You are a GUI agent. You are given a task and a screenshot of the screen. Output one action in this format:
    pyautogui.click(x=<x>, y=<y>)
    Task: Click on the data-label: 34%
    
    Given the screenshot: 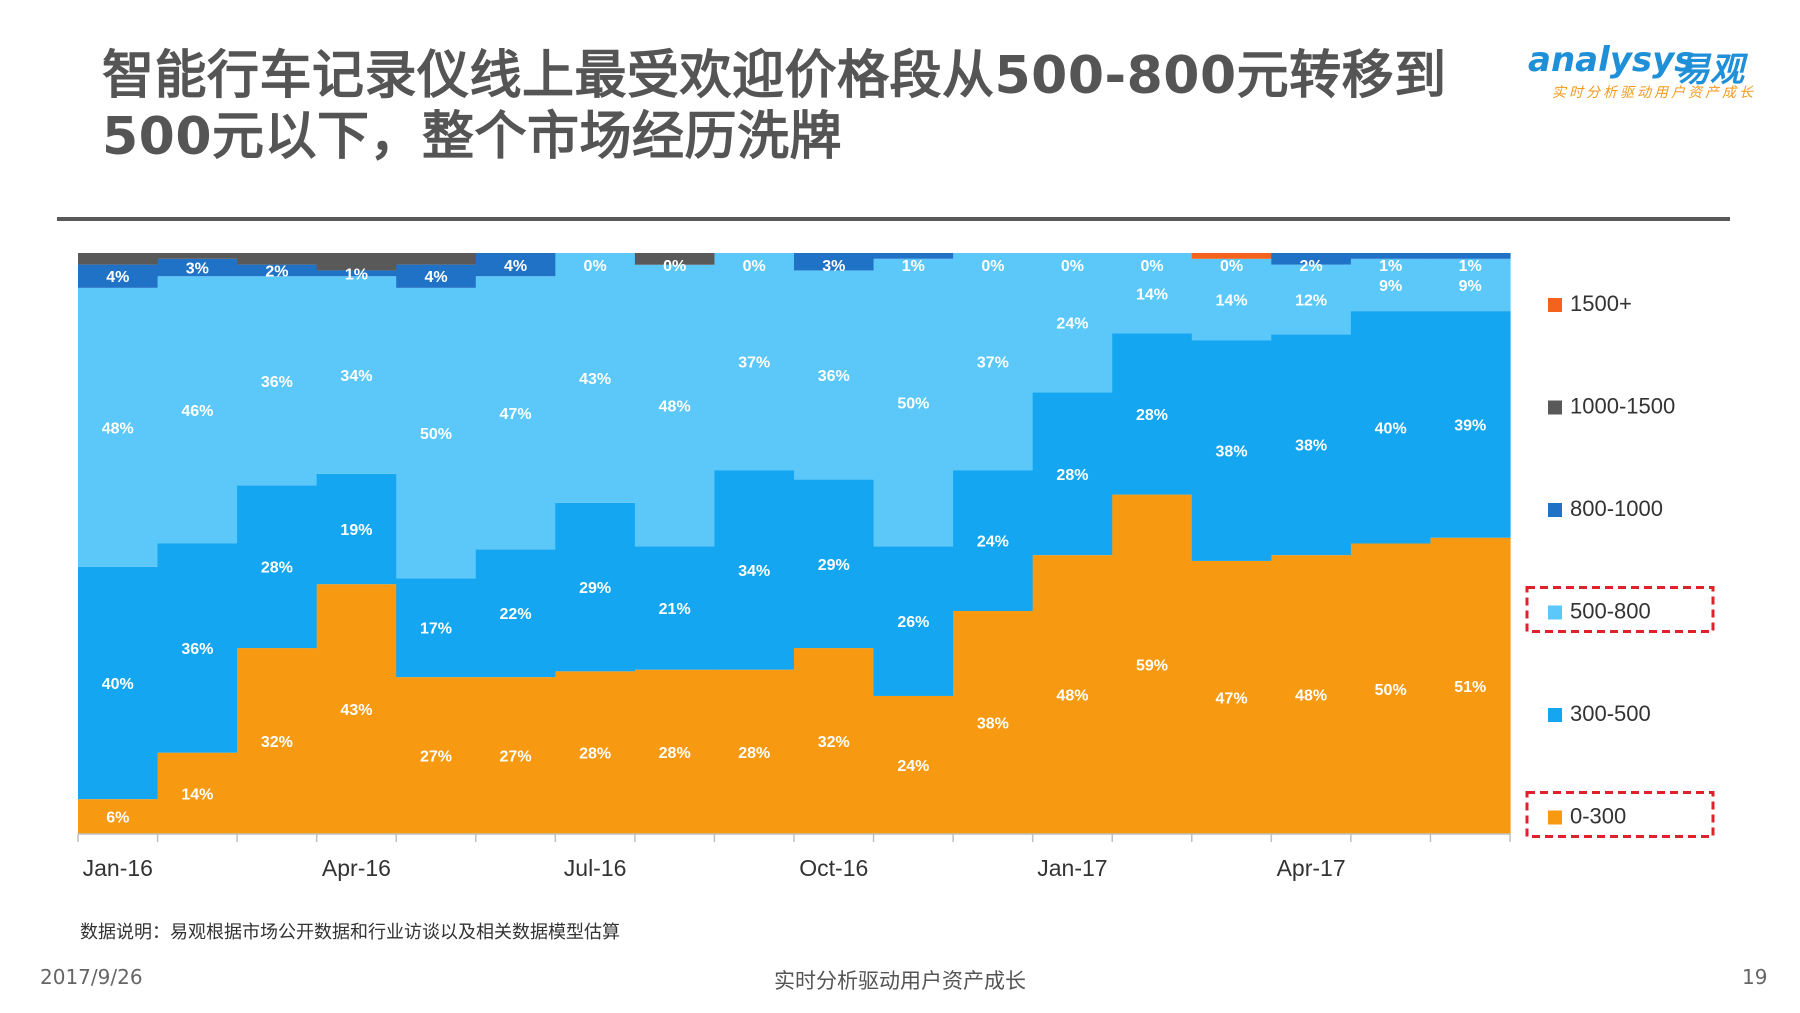 What is the action you would take?
    pyautogui.click(x=754, y=571)
    